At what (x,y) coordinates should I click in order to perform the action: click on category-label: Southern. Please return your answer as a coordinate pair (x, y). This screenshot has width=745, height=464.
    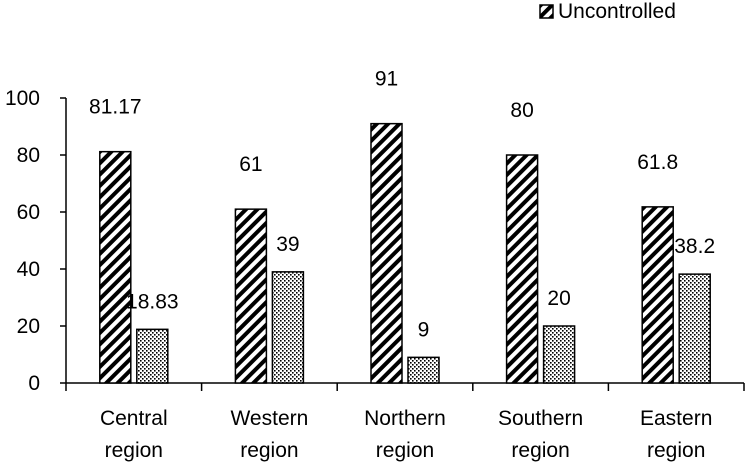
    Looking at the image, I should click on (540, 418).